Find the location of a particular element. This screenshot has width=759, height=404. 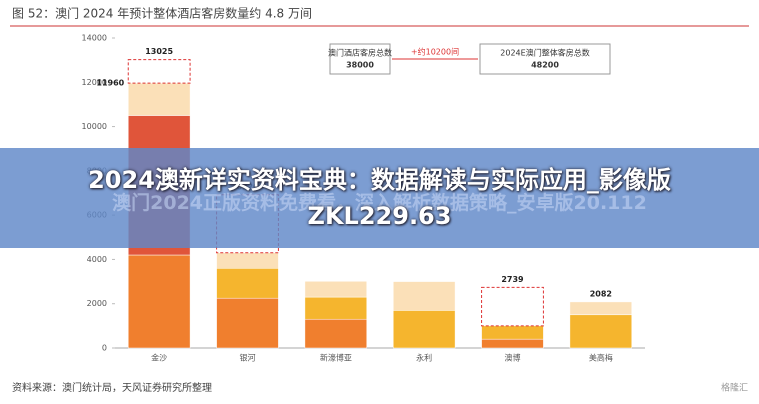

summary-increase: +约10200间 is located at coordinates (435, 52).